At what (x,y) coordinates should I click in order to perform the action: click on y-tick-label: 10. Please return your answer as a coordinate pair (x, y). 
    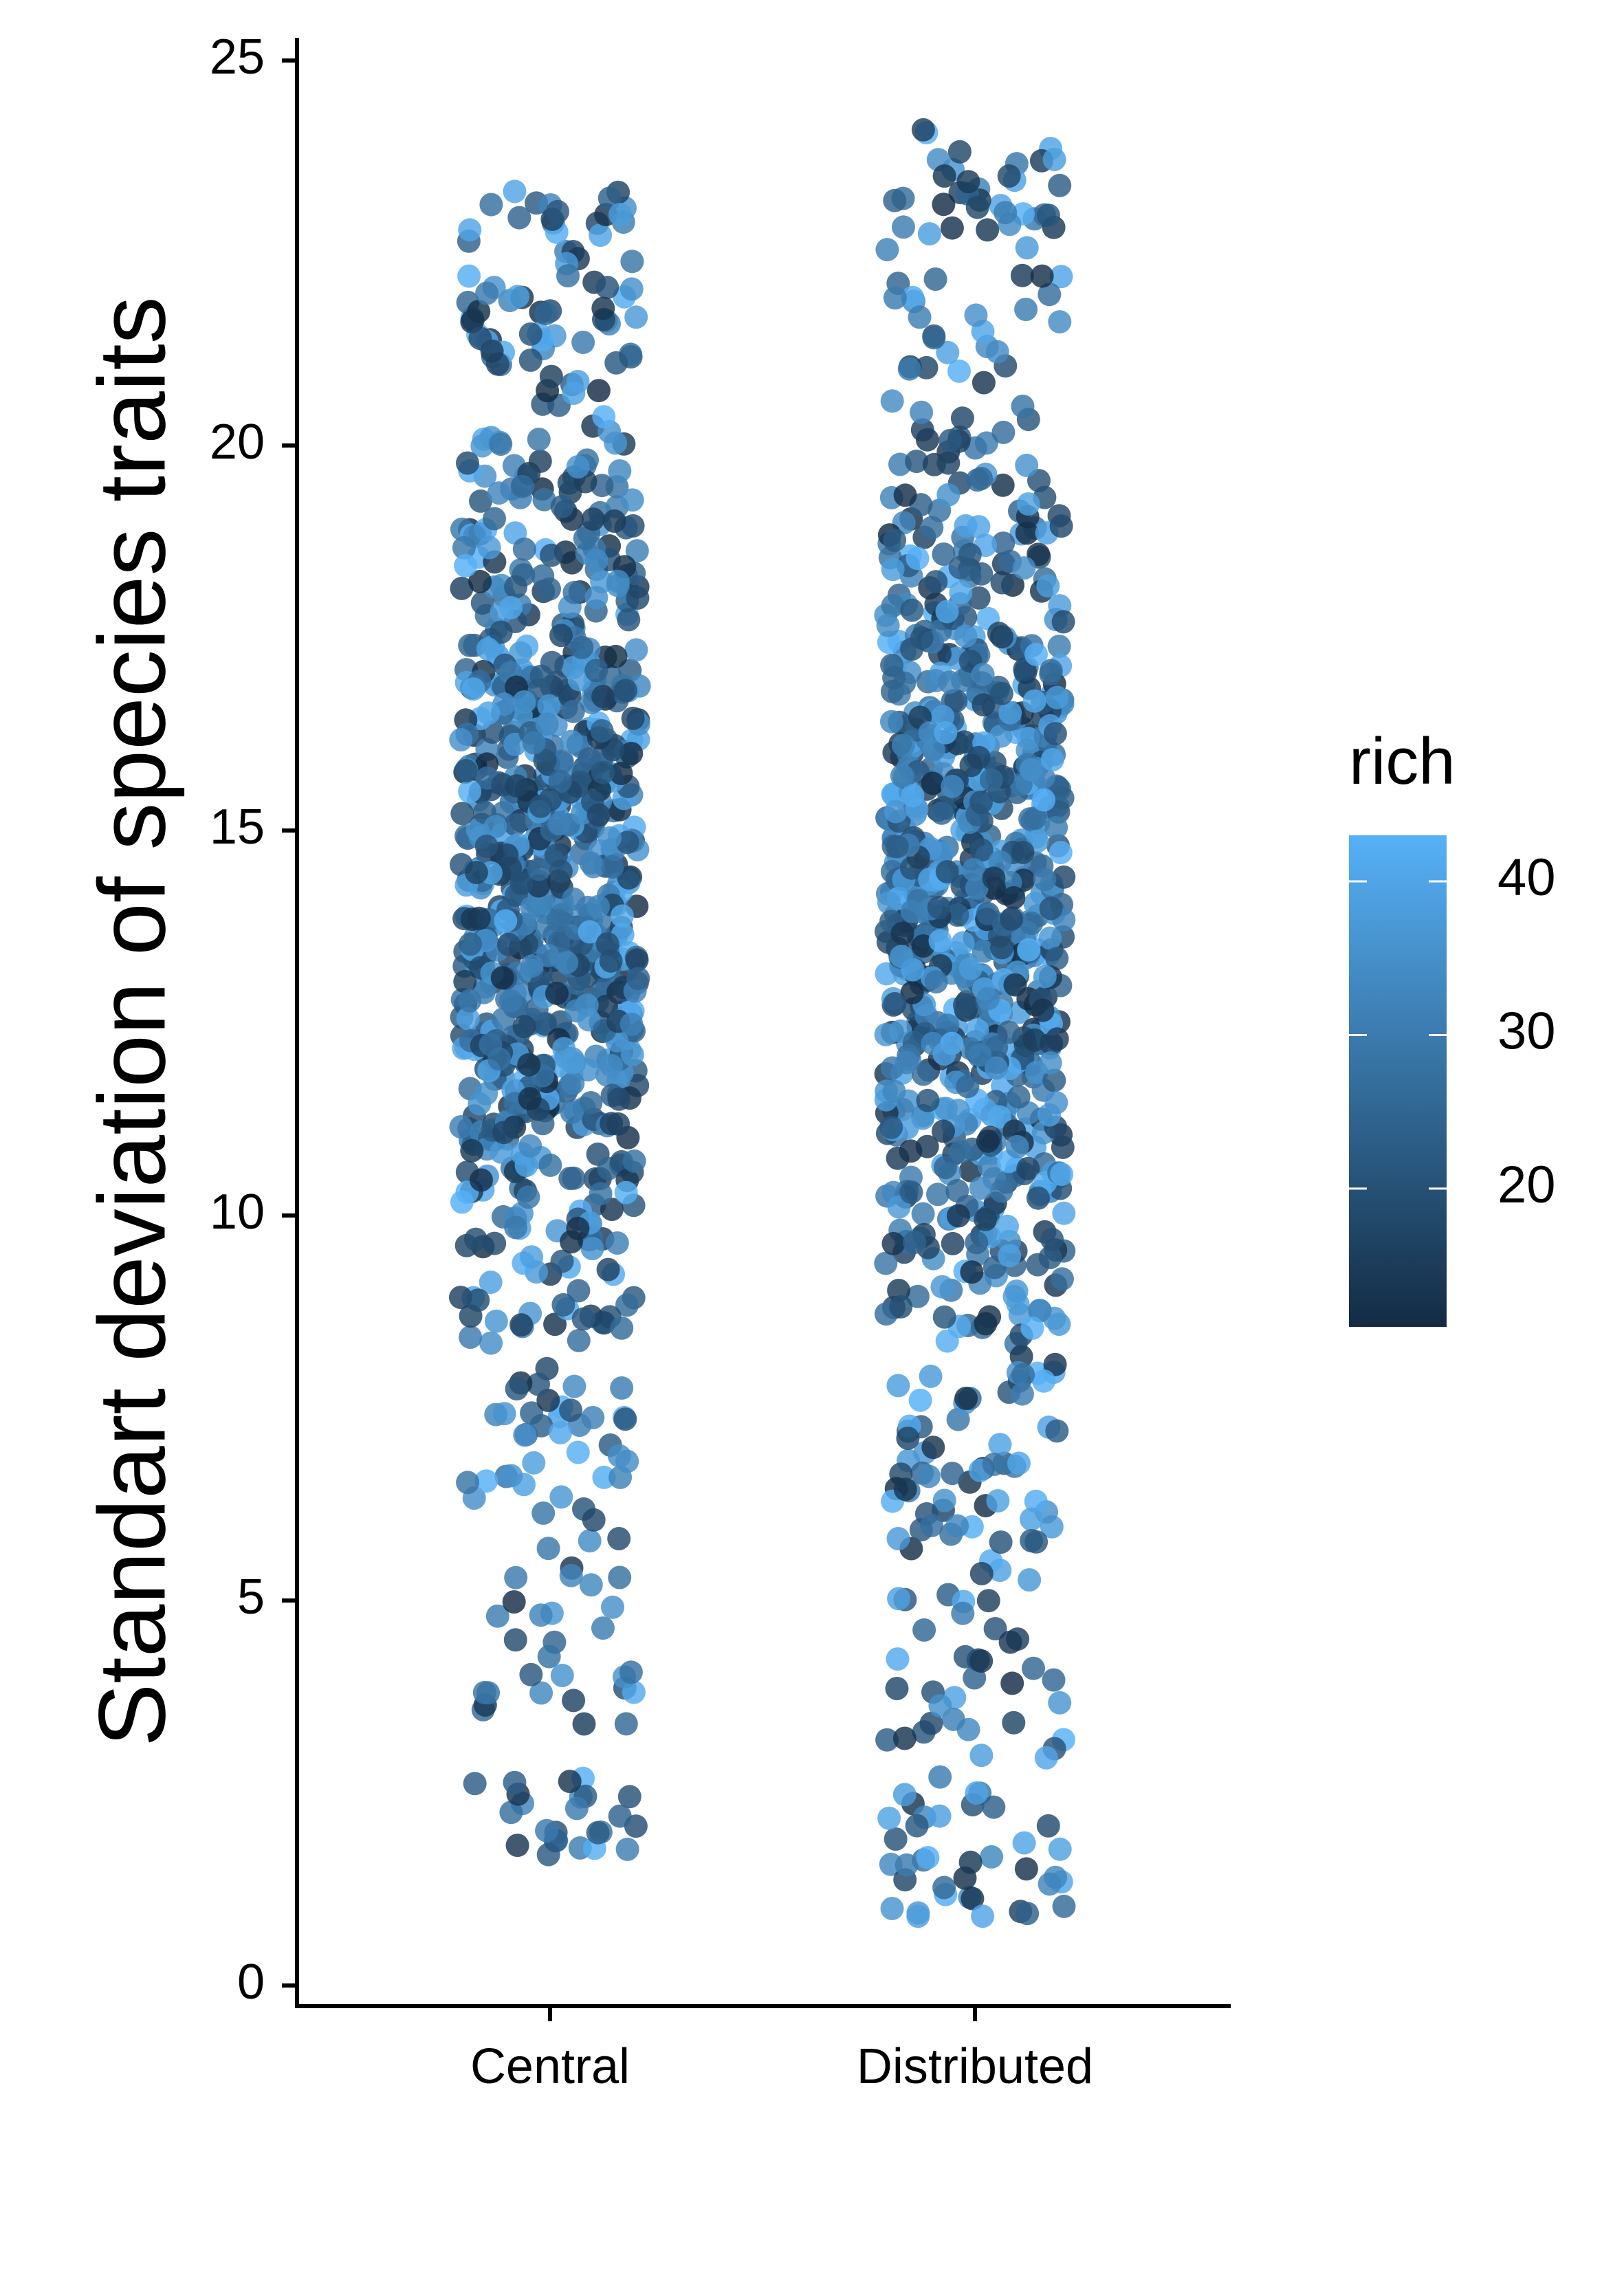
    Looking at the image, I should click on (237, 1212).